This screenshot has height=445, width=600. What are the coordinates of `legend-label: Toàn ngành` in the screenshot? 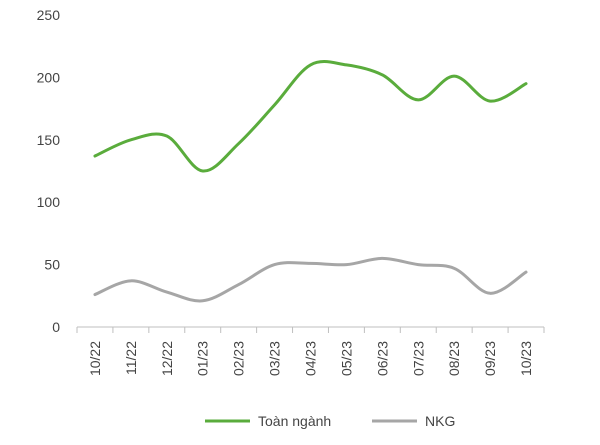 It's located at (294, 421).